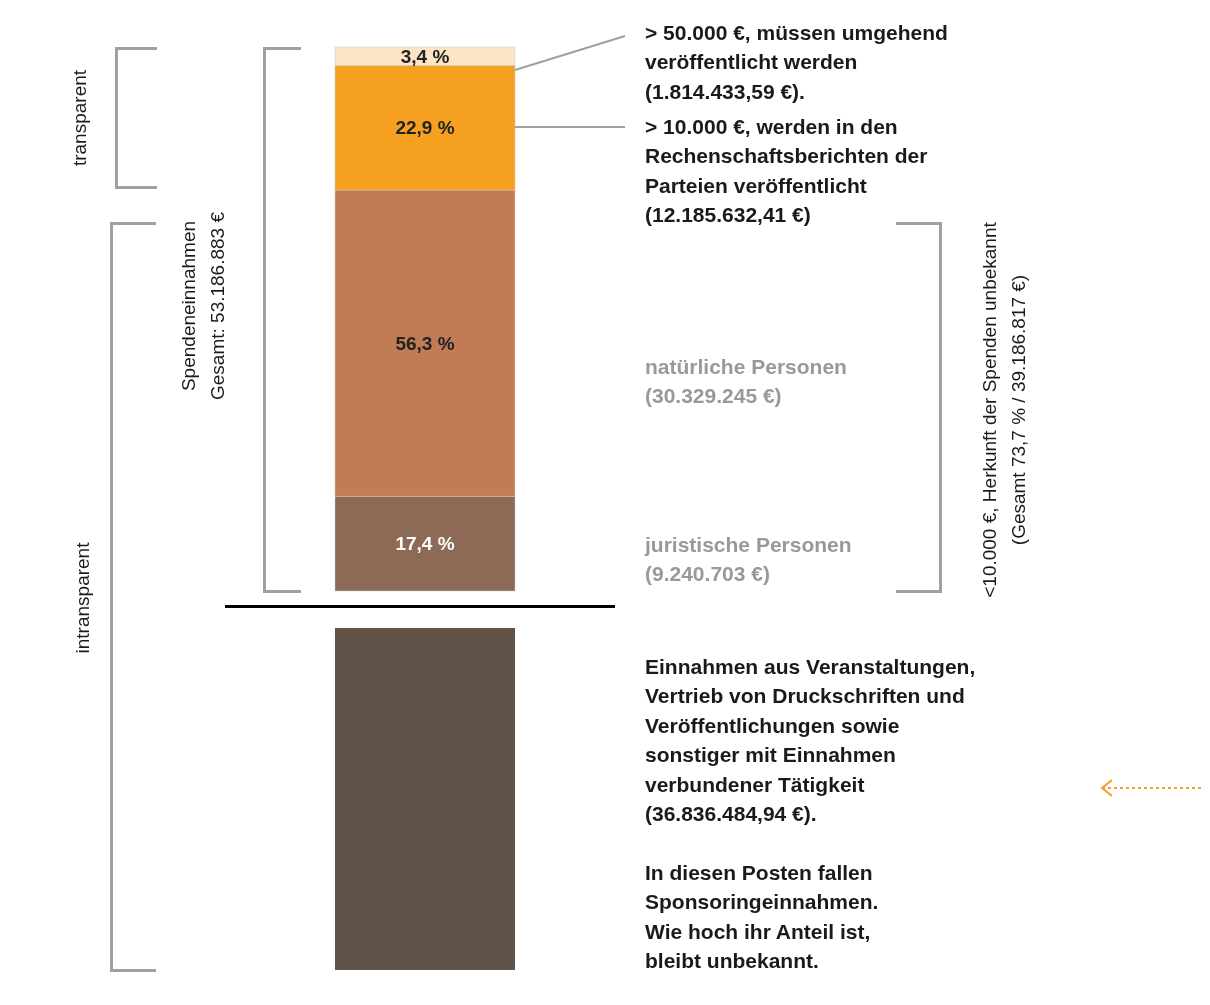 This screenshot has width=1210, height=1005. I want to click on text: transparent, so click(79, 118).